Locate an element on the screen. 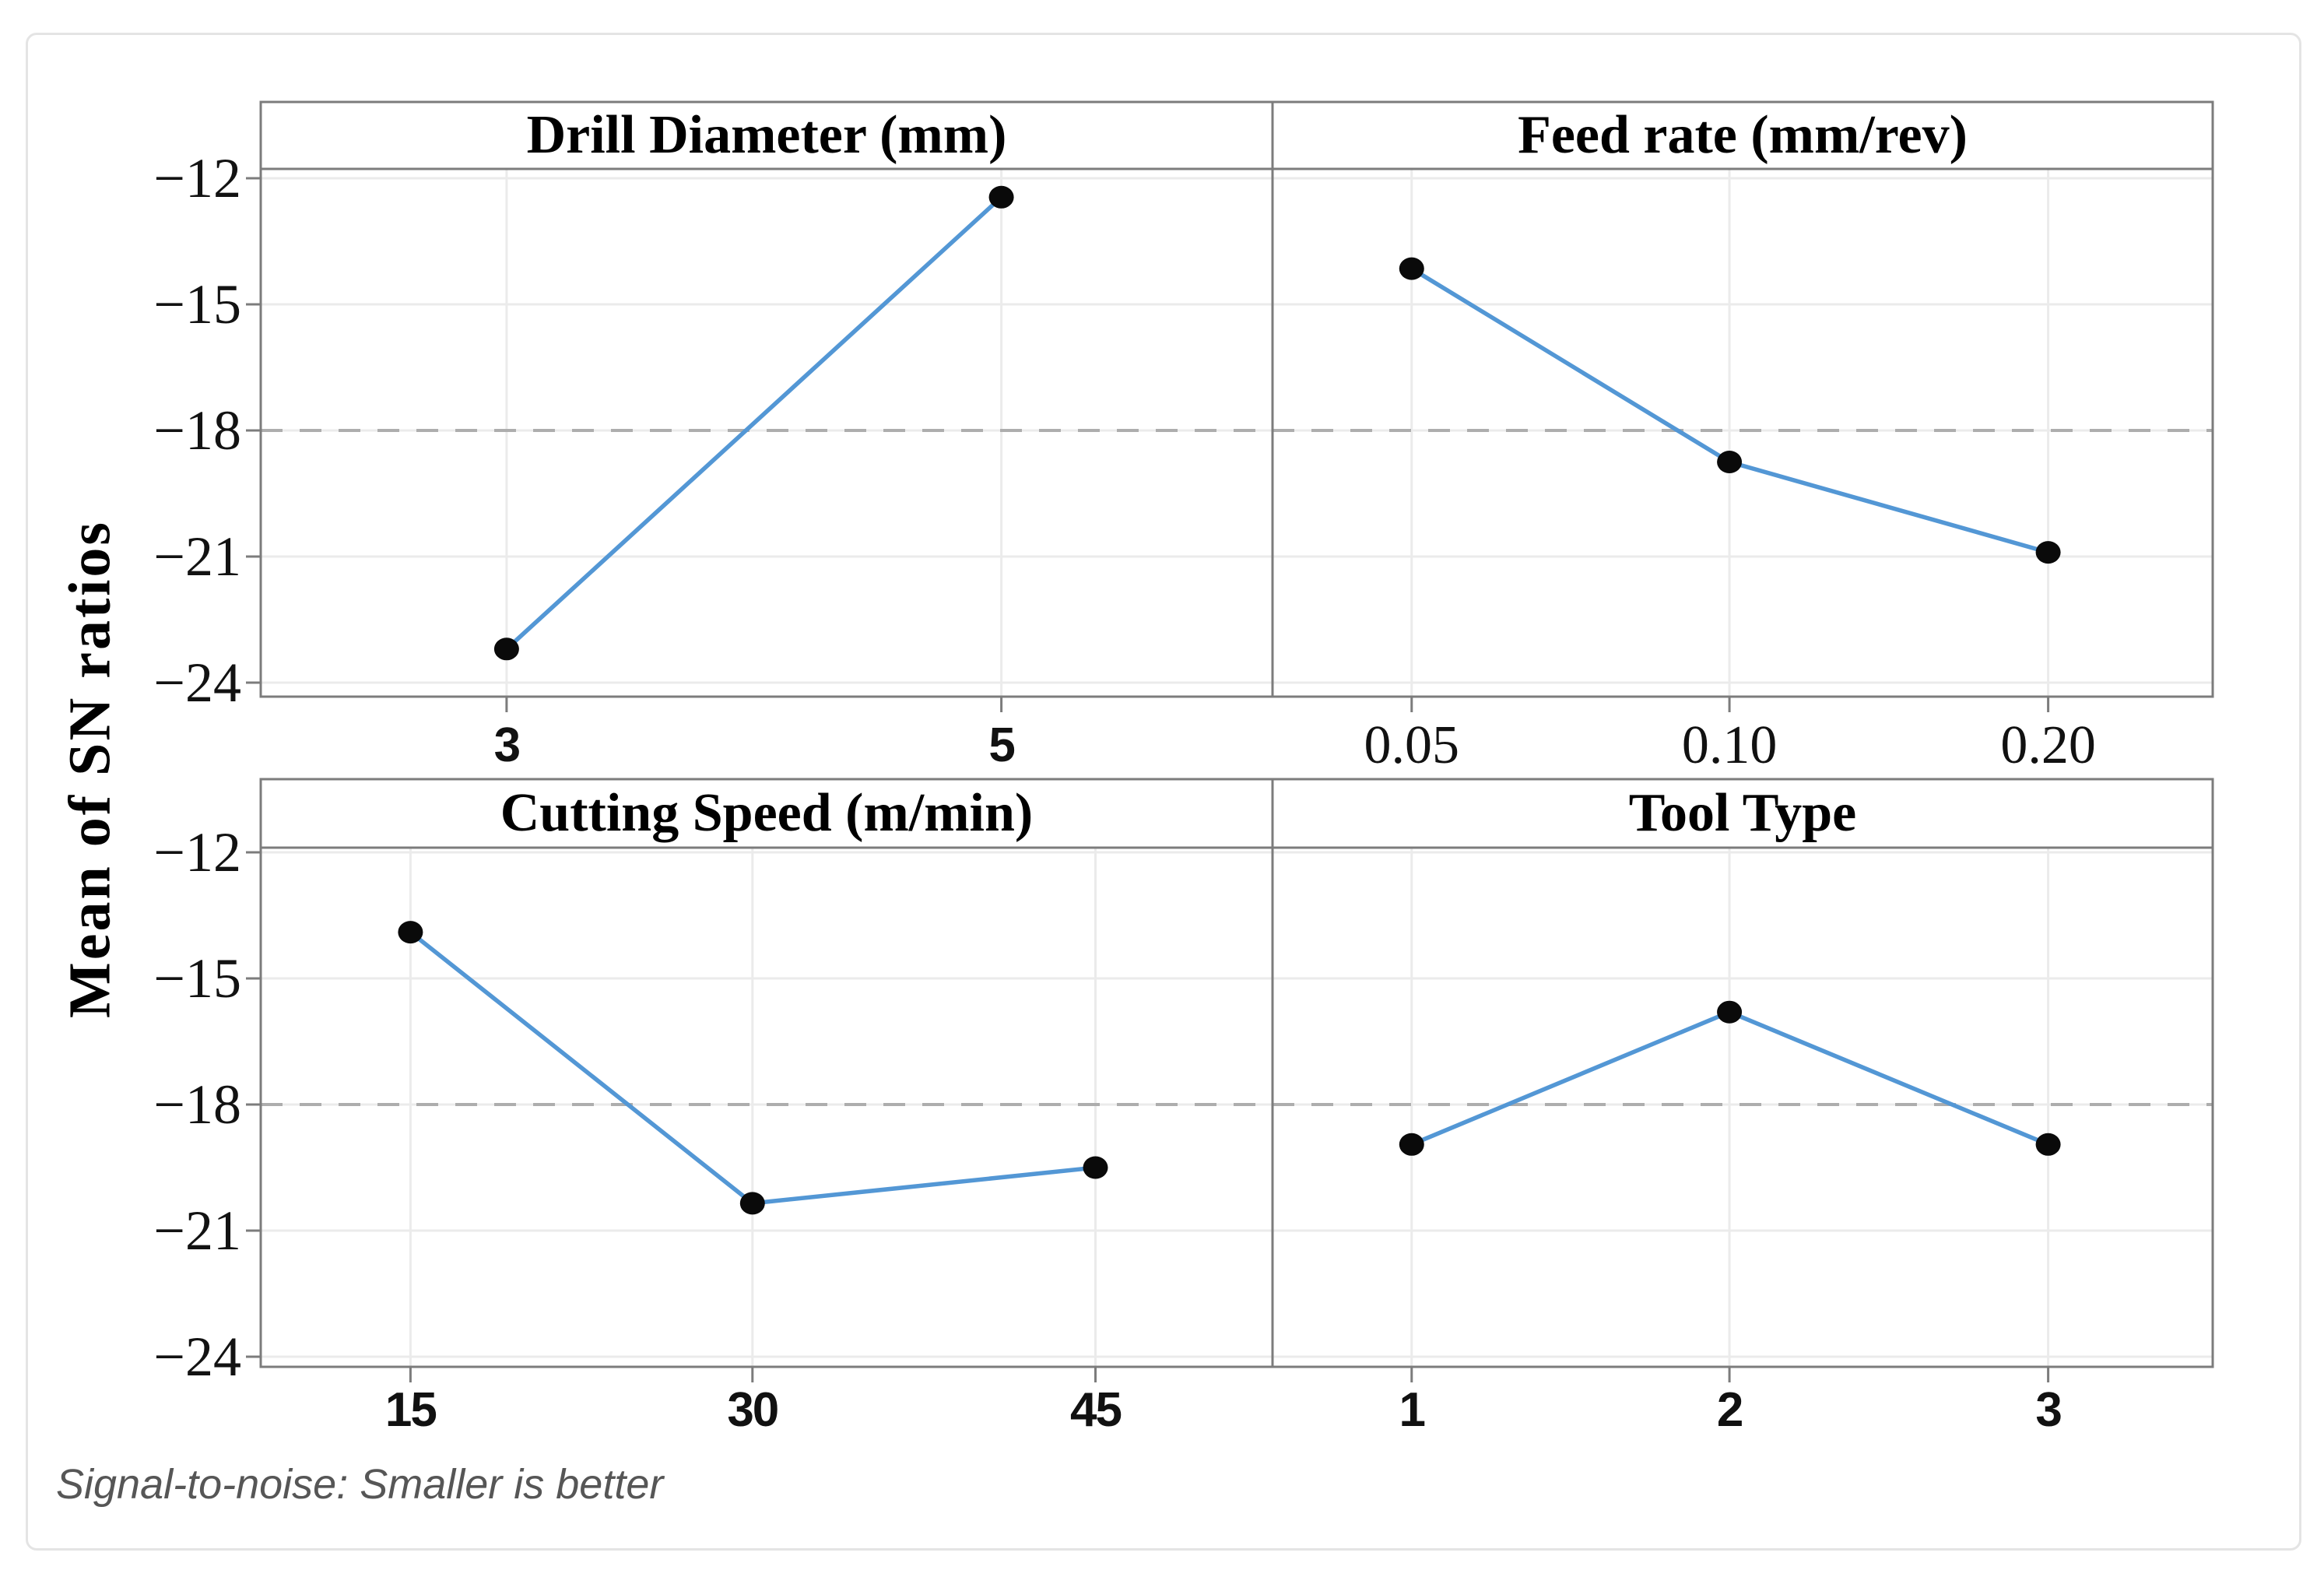 The height and width of the screenshot is (1577, 2324). footnote: Signal-to-noise: Smaller is better is located at coordinates (360, 1484).